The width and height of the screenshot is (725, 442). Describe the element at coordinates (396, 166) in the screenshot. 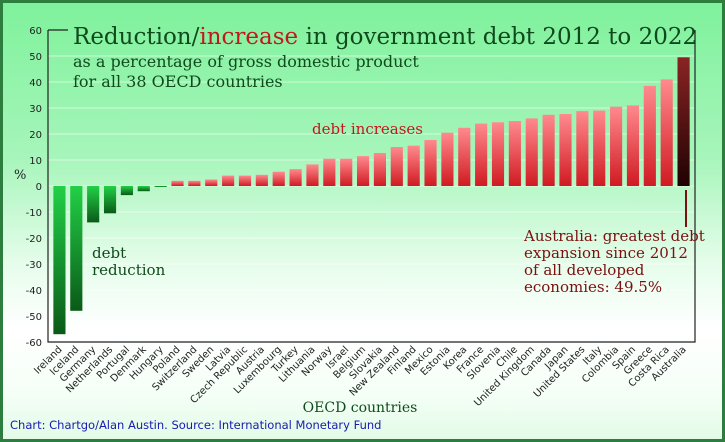

I see `bar-new-zealand` at that location.